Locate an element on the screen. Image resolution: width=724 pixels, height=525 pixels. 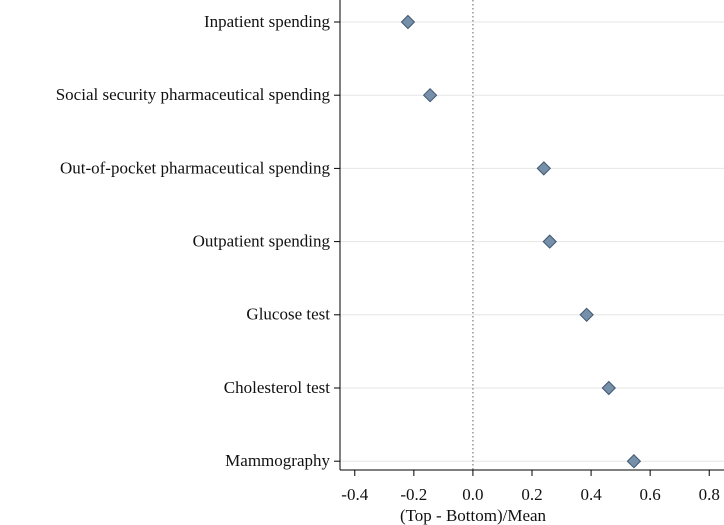
y-tick-label: Mammography is located at coordinates (277, 460).